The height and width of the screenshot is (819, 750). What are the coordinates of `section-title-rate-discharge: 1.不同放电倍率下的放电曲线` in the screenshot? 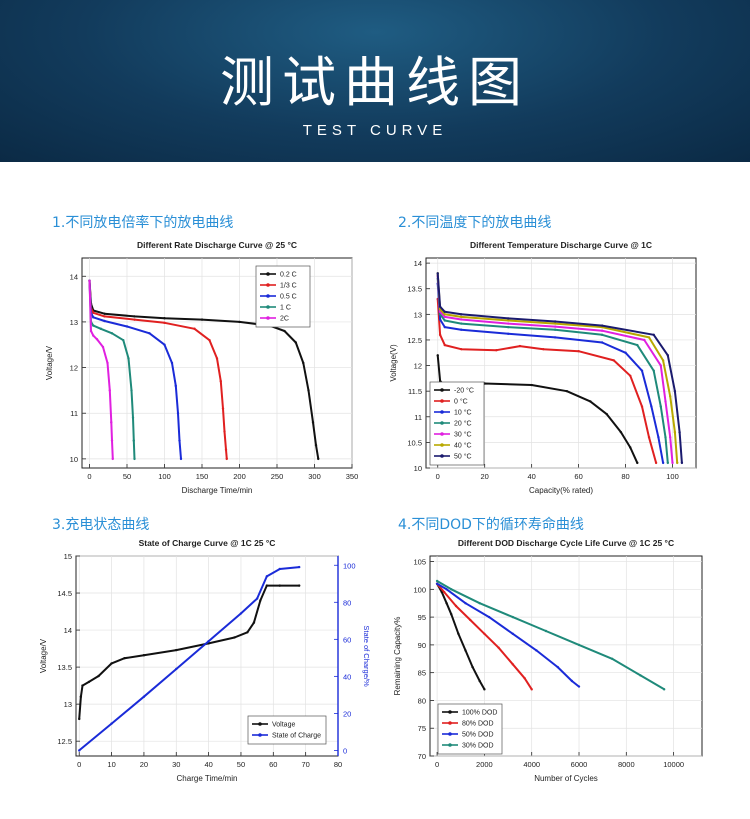 It's located at (143, 223).